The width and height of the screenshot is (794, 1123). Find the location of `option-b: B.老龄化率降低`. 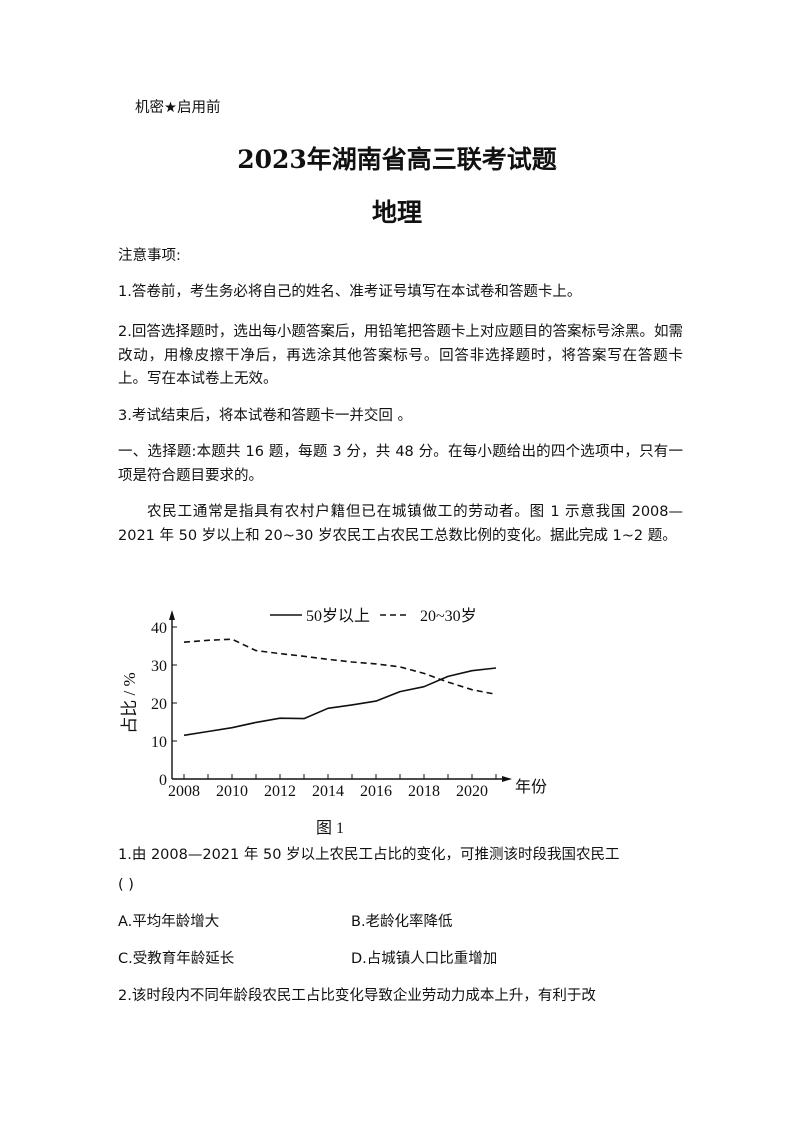

option-b: B.老龄化率降低 is located at coordinates (402, 922).